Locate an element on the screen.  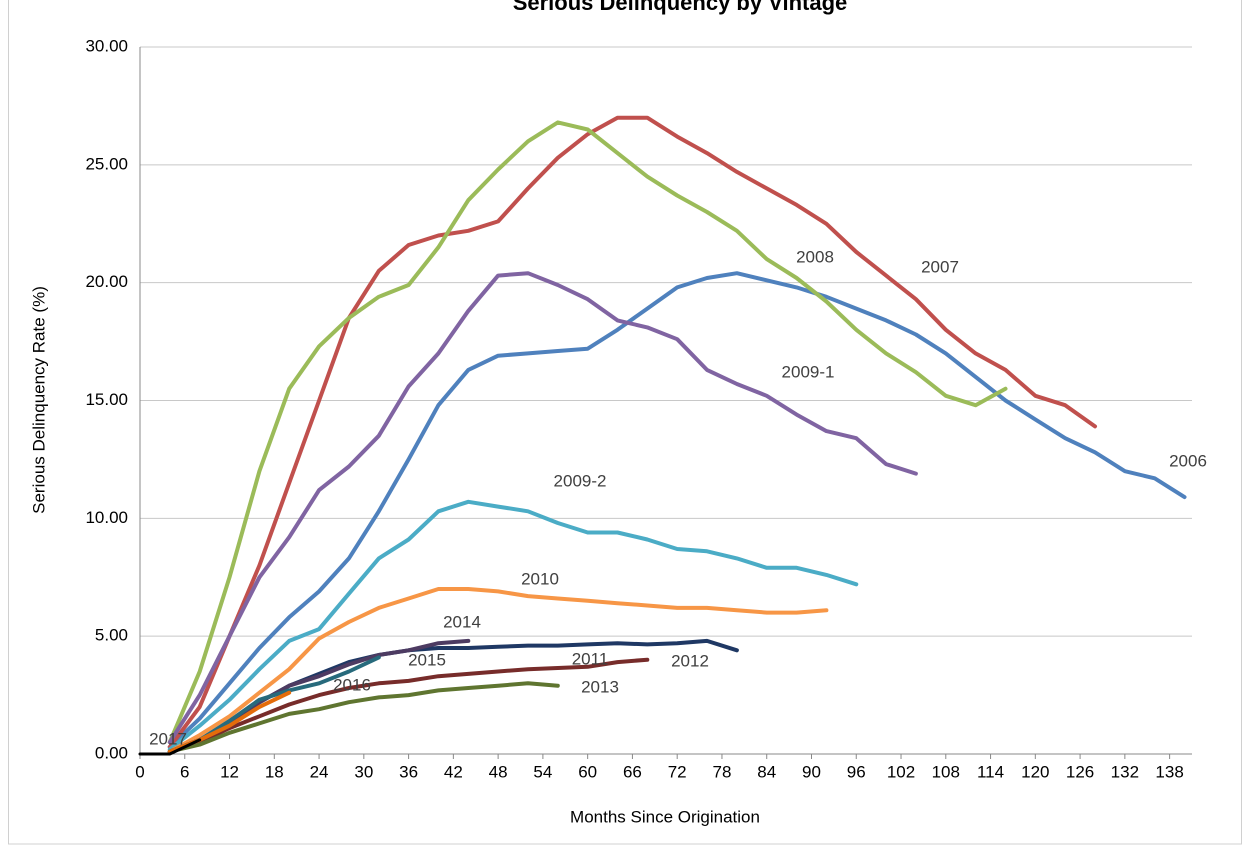
x-tick-label: 6 is located at coordinates (184, 771).